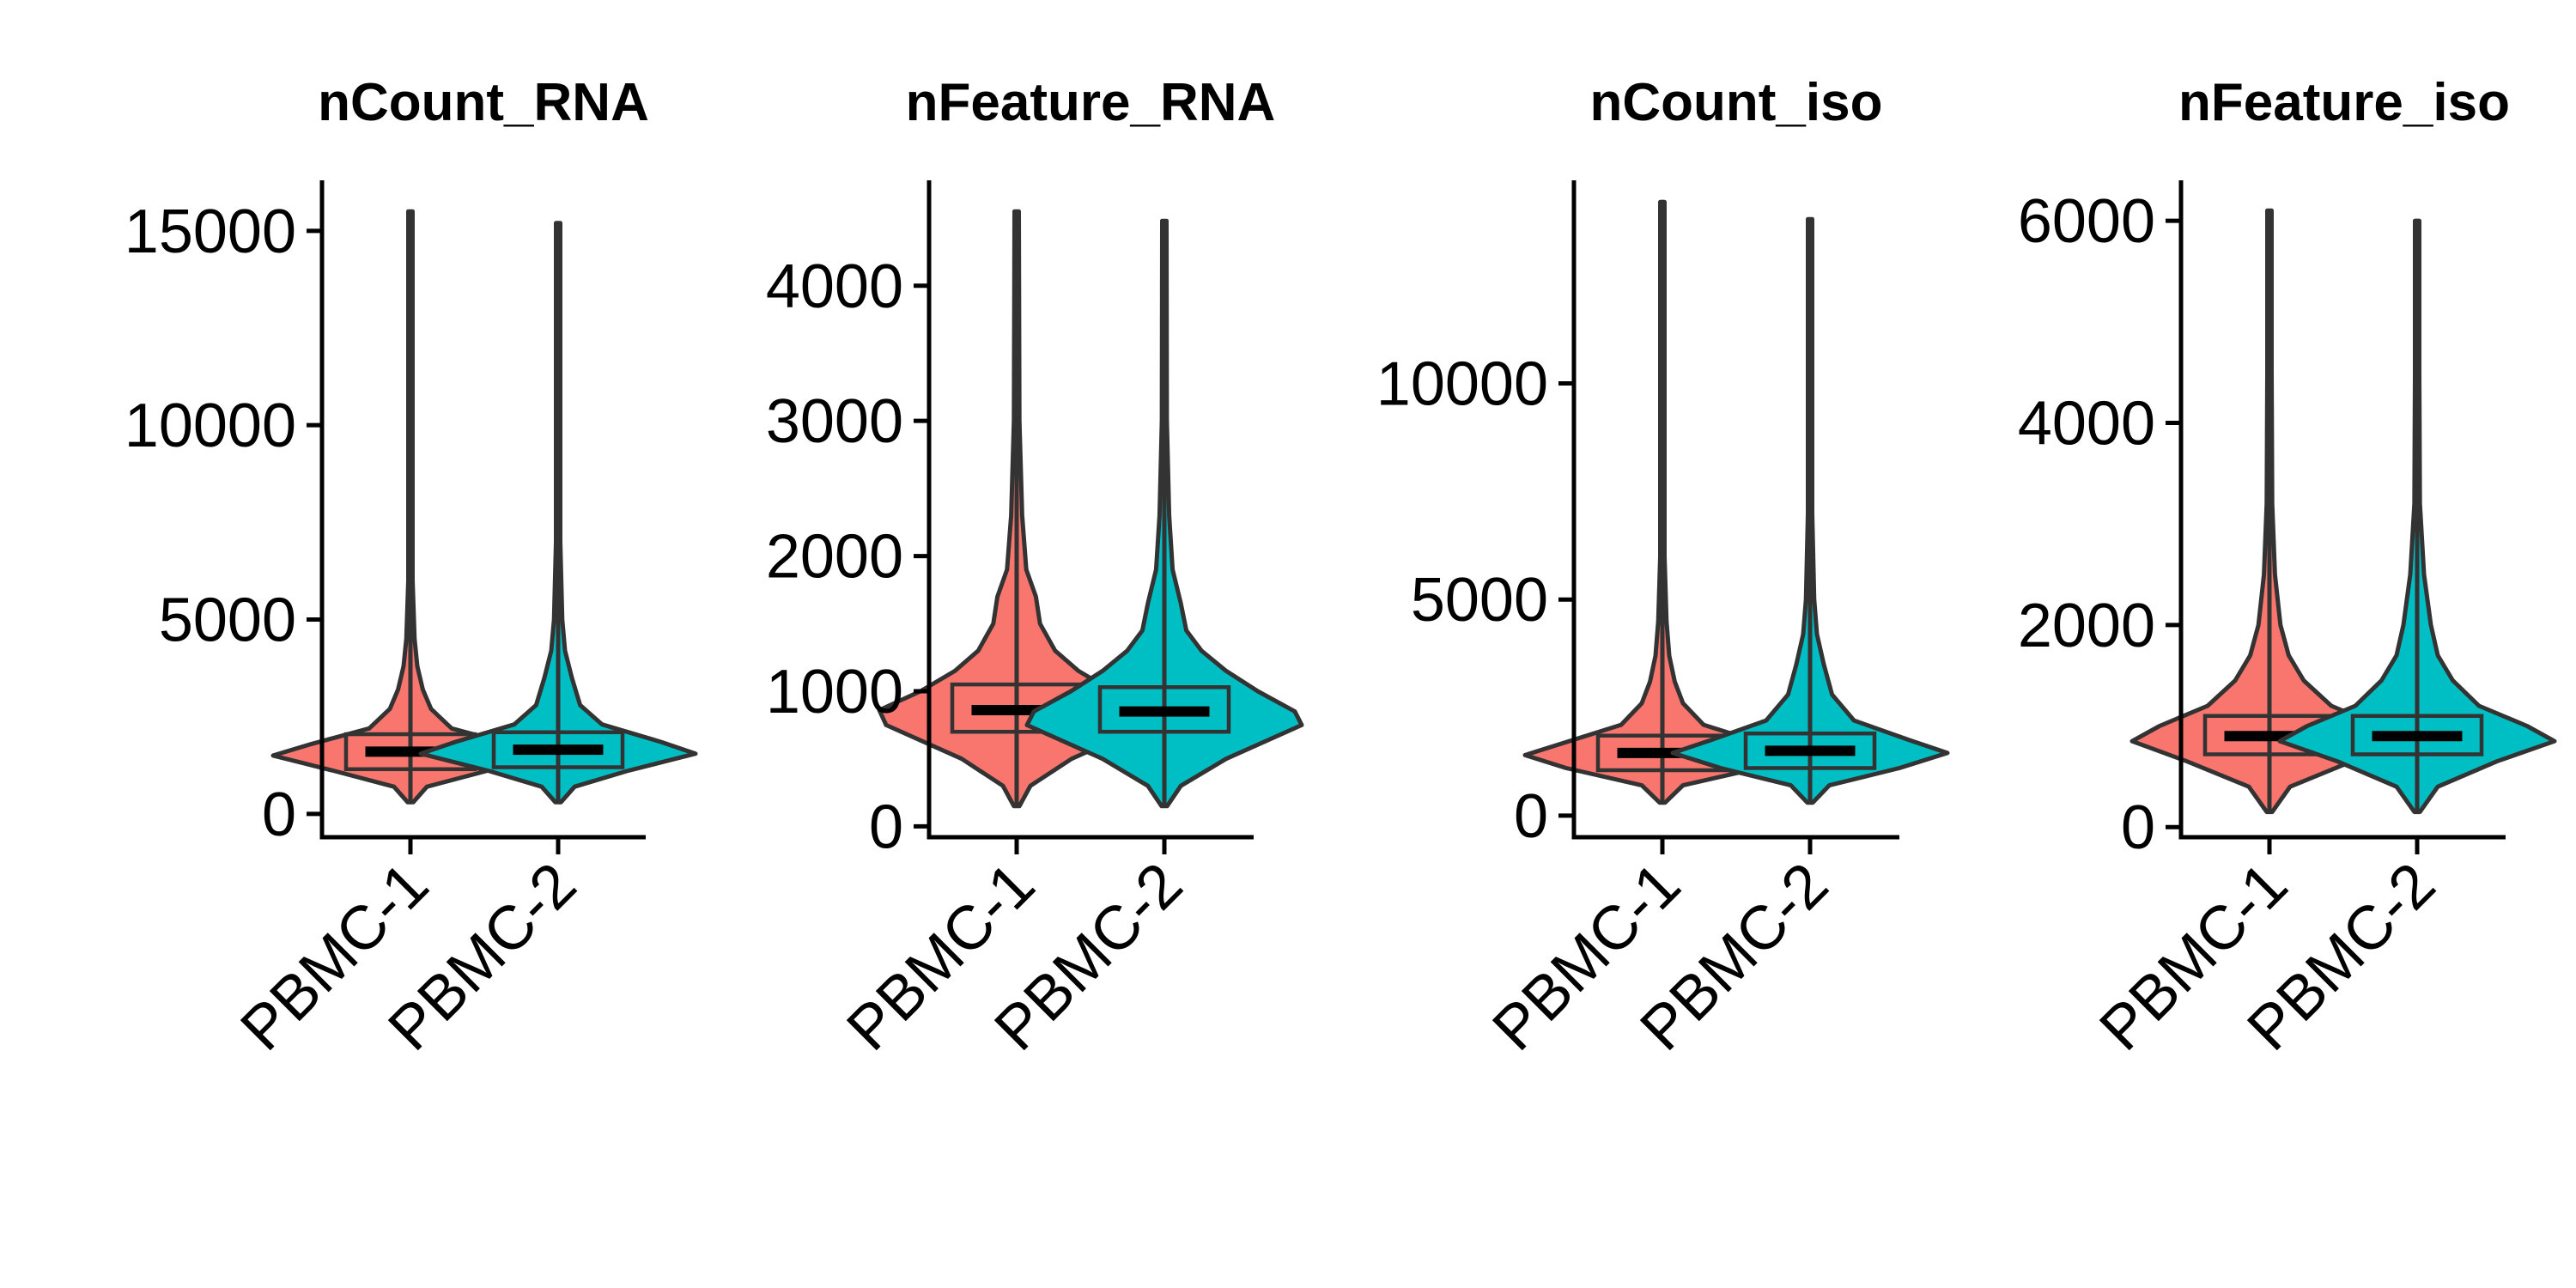 This screenshot has width=2576, height=1288. I want to click on panel-title: nFeature_RNA, so click(1091, 102).